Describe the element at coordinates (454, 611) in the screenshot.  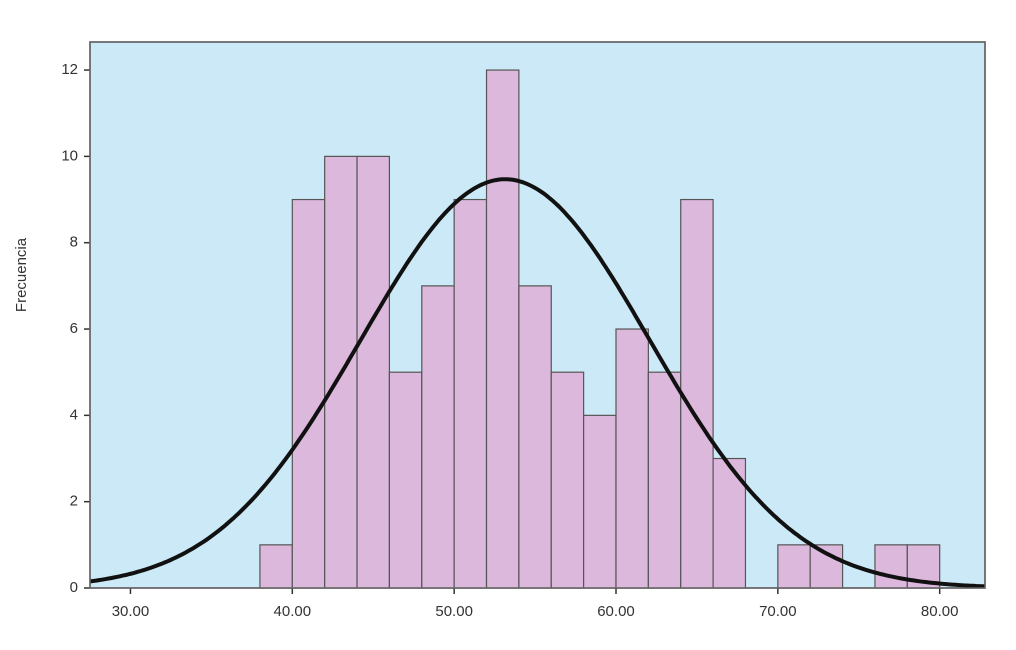
I see `x-tick-label: 50.00` at that location.